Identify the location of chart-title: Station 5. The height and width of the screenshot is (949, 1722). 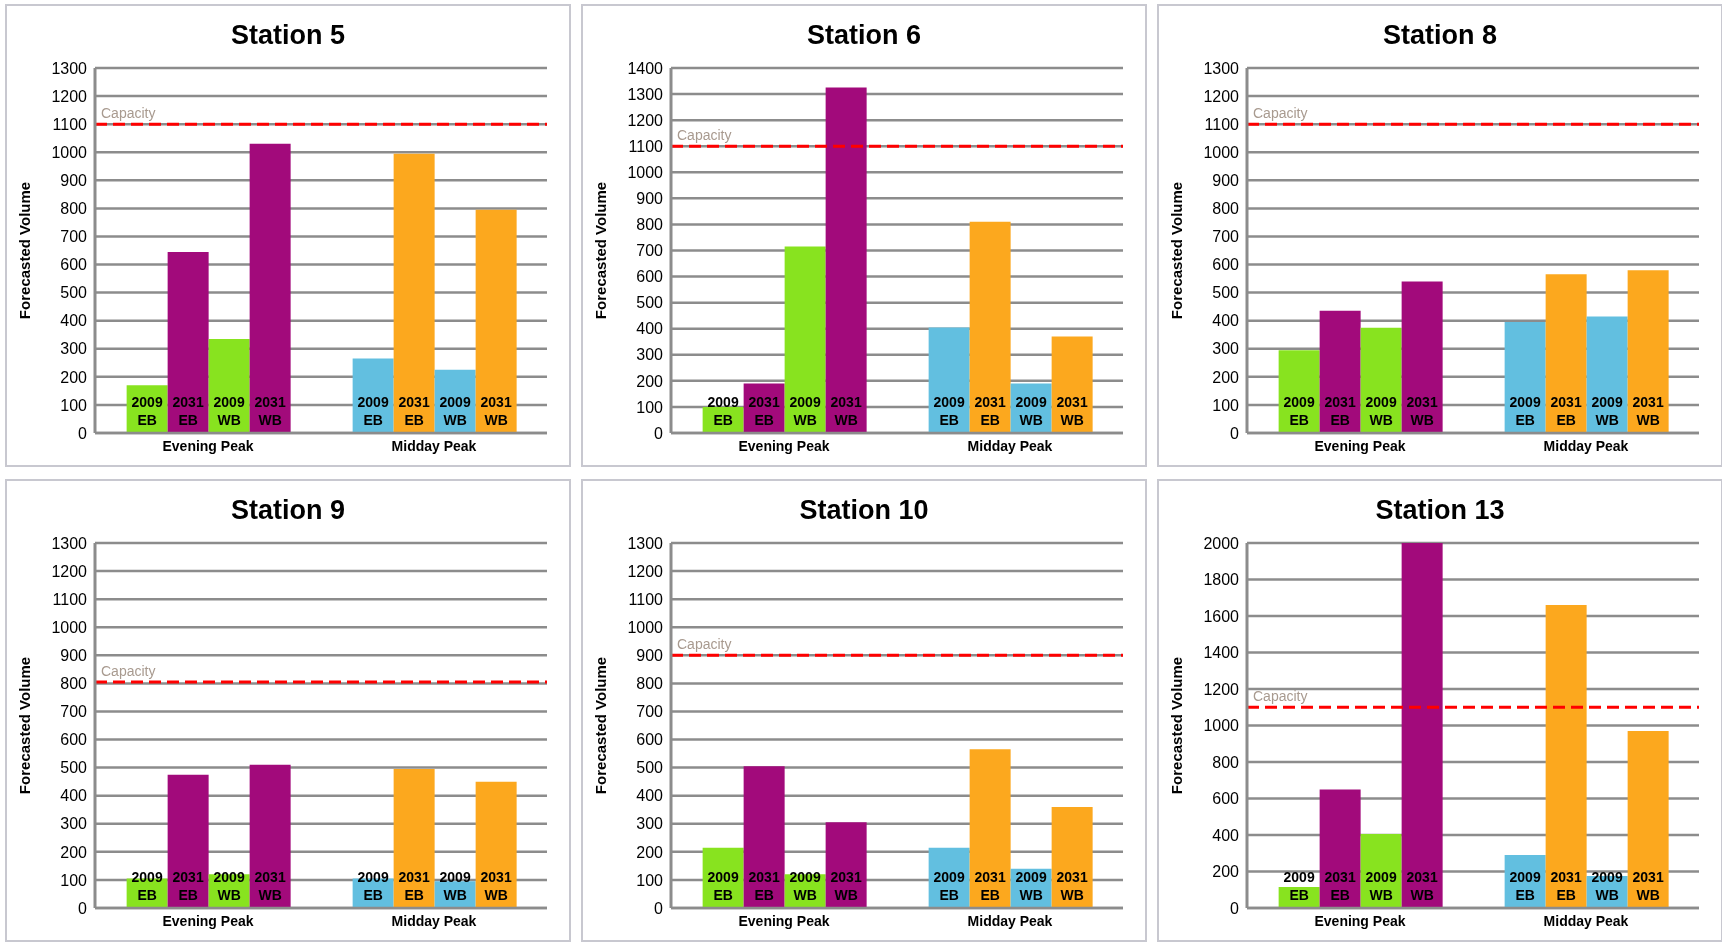
(288, 36).